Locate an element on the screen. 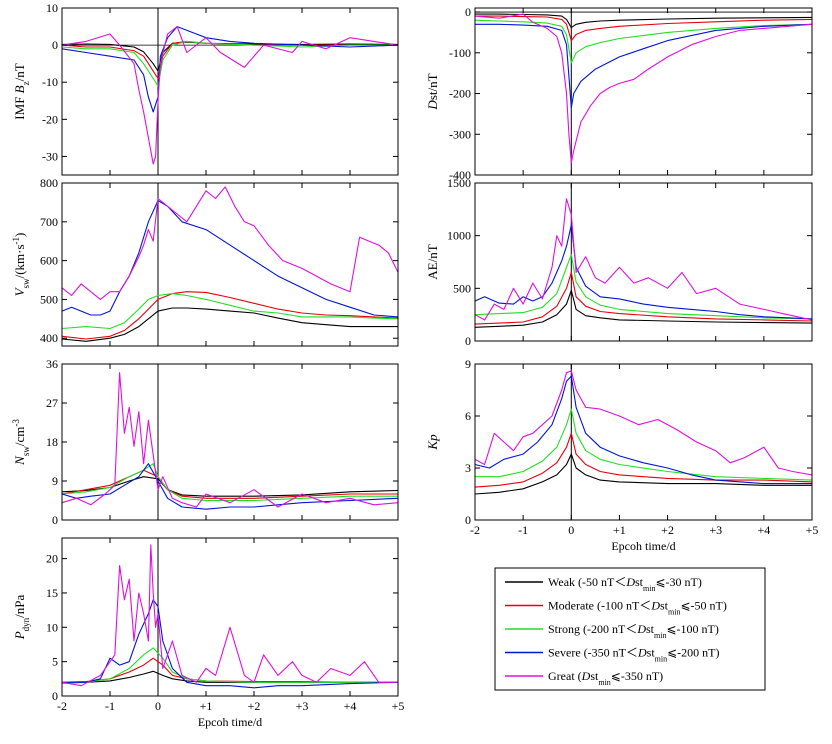  legend-item-great: Great (Dstmin⩽-350 nT) is located at coordinates (584, 678).